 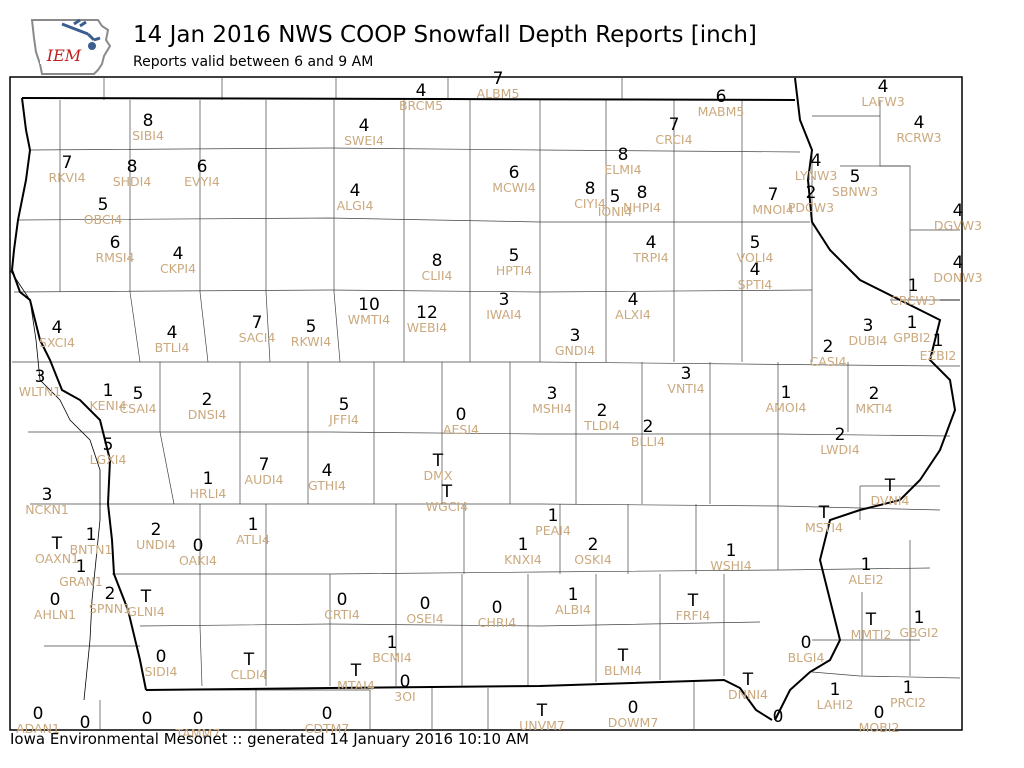 I want to click on station-id: ELMI4, so click(x=622, y=169).